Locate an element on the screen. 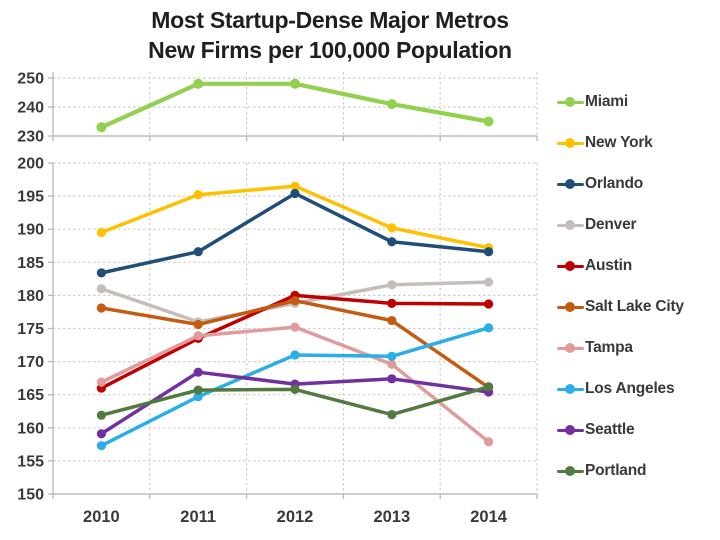  legend-item-denver: Denver is located at coordinates (597, 225).